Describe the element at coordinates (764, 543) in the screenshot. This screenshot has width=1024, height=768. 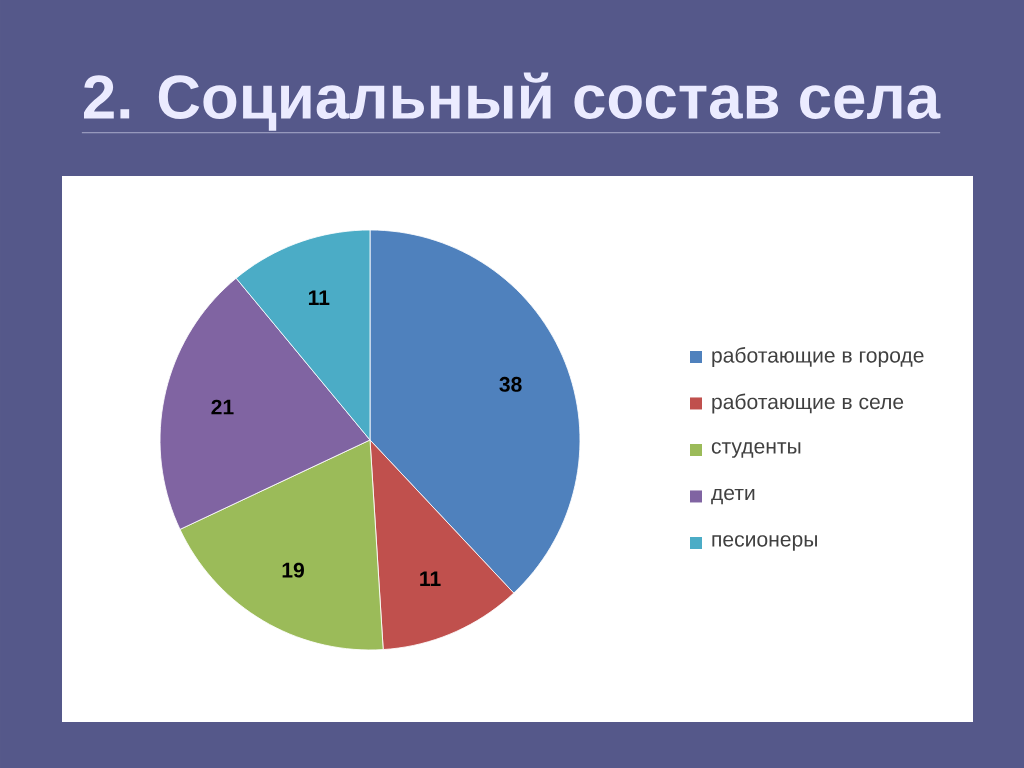
I see `legend-label: песионеры` at that location.